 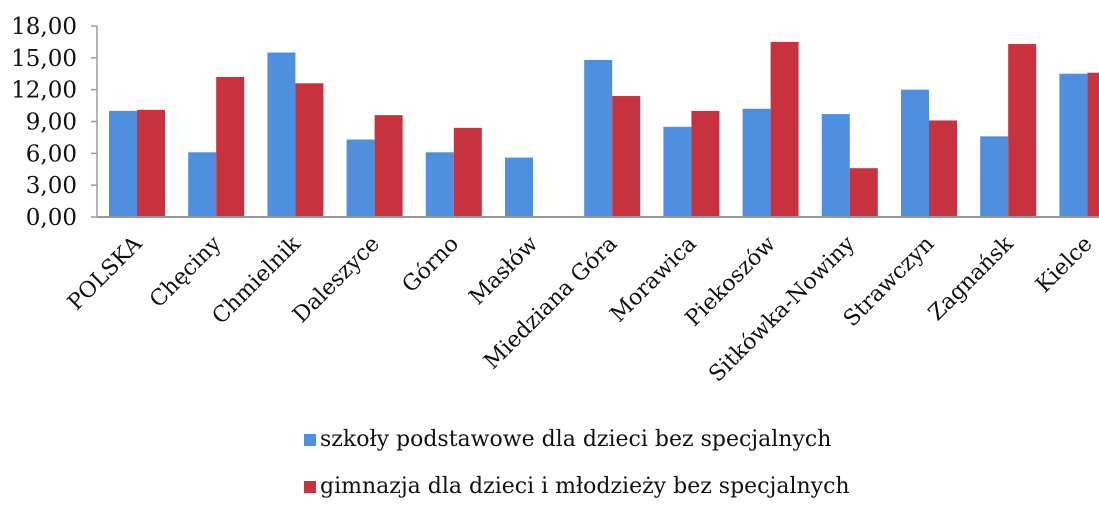 I want to click on y-axis: 0,00 3,00 6,00 9,00 12,00 15,00 18,00, so click(x=54, y=122).